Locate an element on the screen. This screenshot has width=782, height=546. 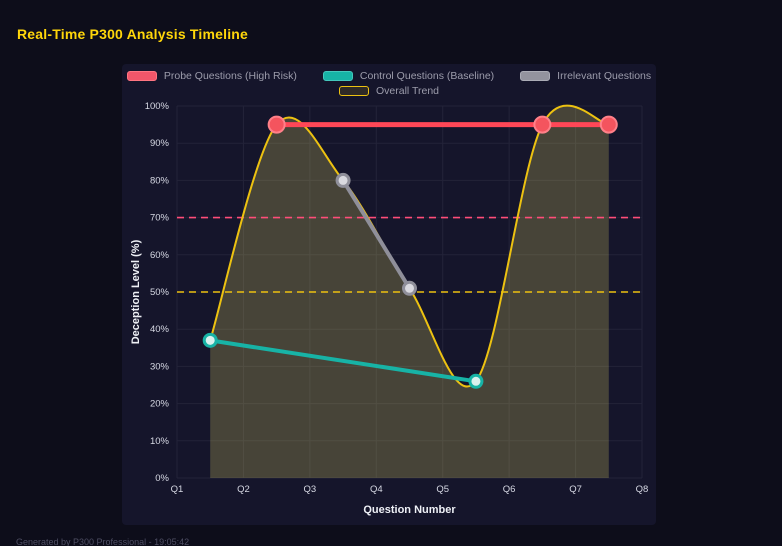
x-tick-label: Q4 is located at coordinates (376, 489).